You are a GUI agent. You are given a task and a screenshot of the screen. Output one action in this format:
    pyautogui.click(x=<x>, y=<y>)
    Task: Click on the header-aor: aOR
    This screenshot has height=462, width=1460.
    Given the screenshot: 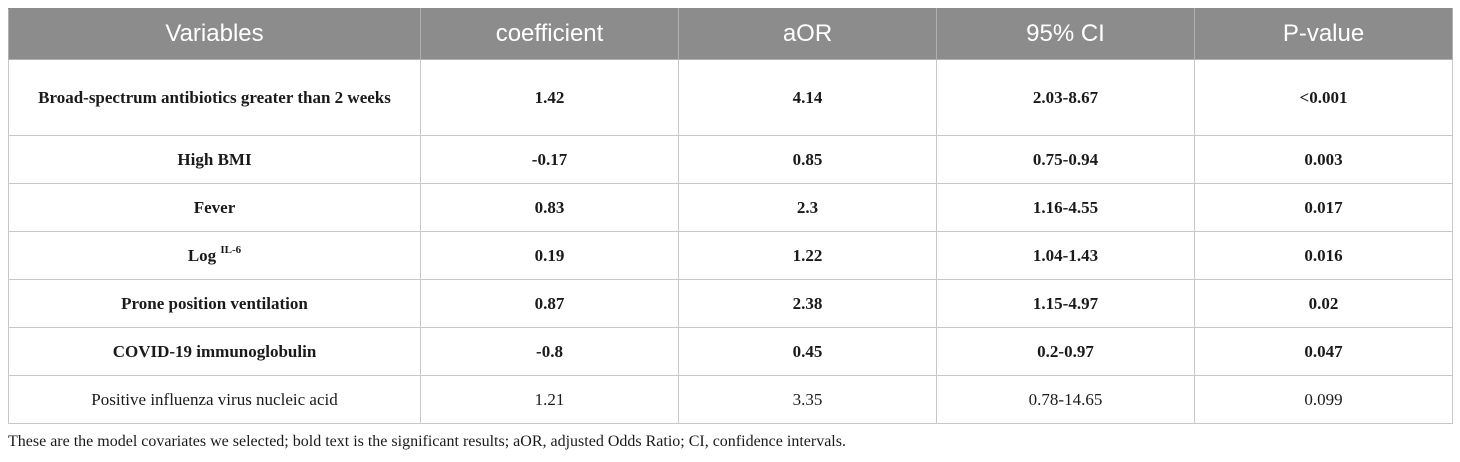 What is the action you would take?
    pyautogui.click(x=807, y=34)
    